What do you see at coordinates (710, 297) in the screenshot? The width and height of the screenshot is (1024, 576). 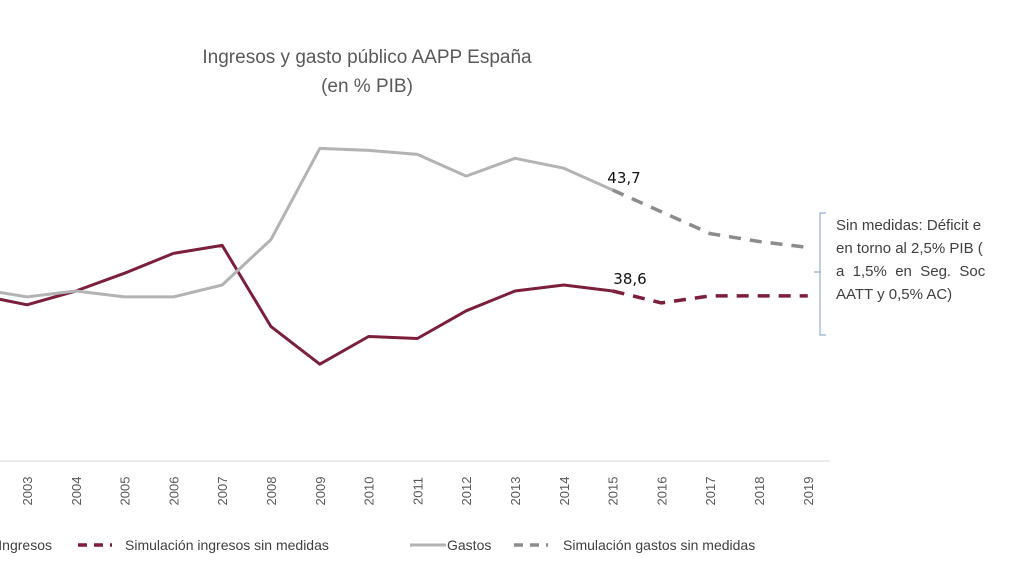 I see `series-line-simulaci-n-ingresos-sin-medidas` at bounding box center [710, 297].